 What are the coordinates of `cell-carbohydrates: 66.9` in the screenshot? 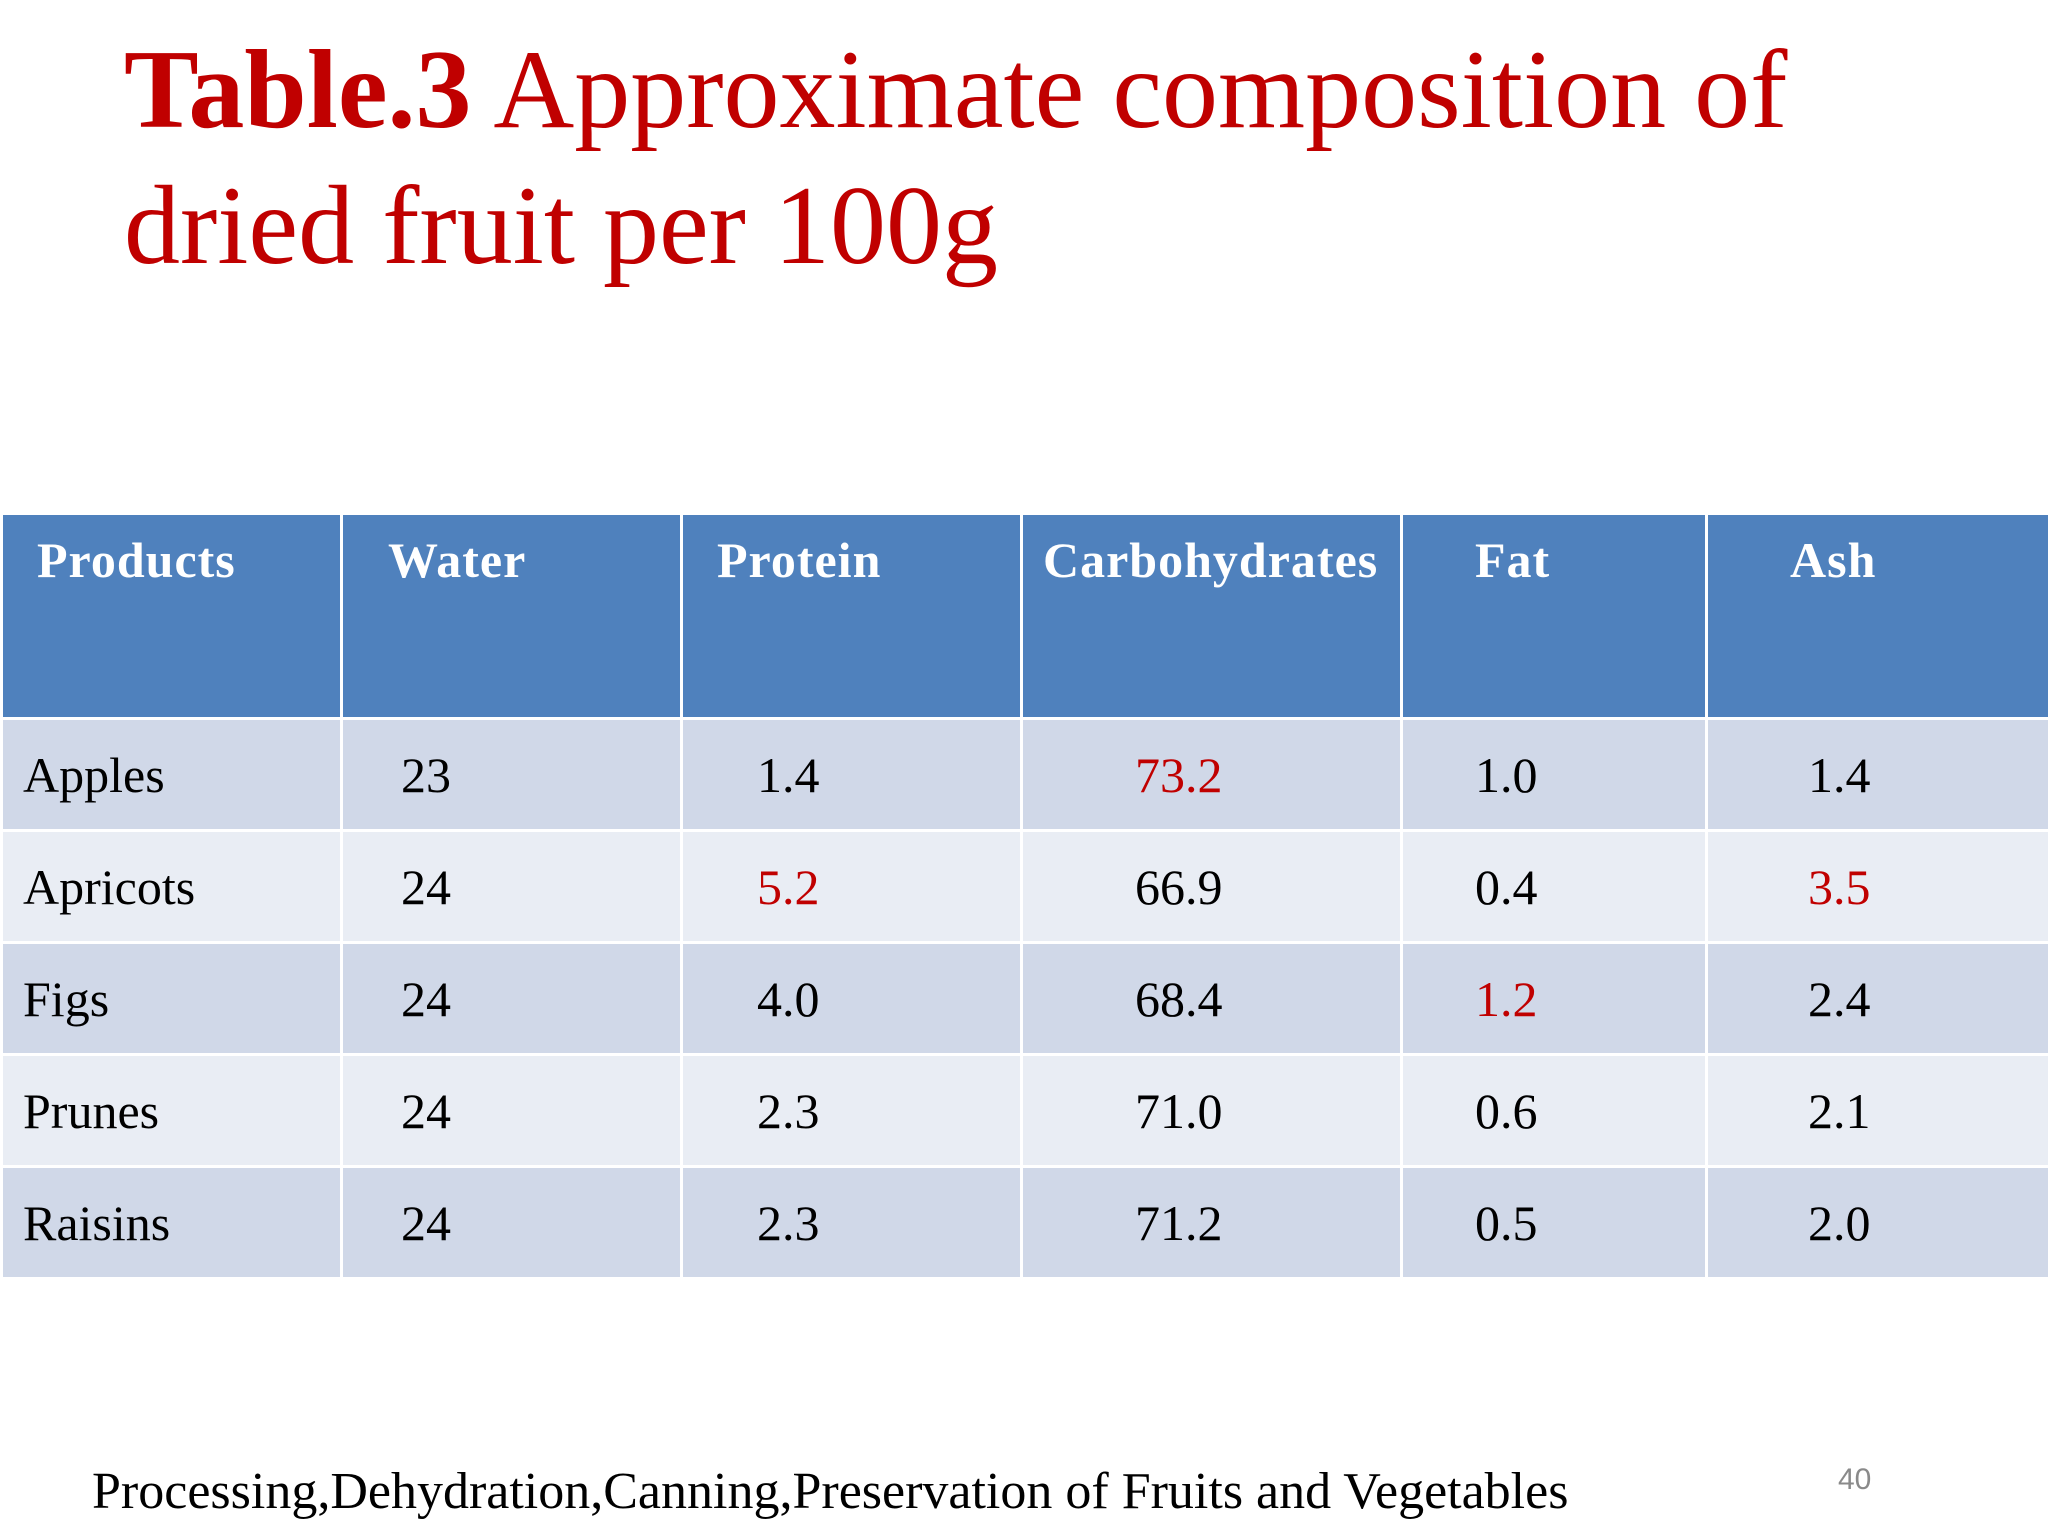 It's located at (1211, 886).